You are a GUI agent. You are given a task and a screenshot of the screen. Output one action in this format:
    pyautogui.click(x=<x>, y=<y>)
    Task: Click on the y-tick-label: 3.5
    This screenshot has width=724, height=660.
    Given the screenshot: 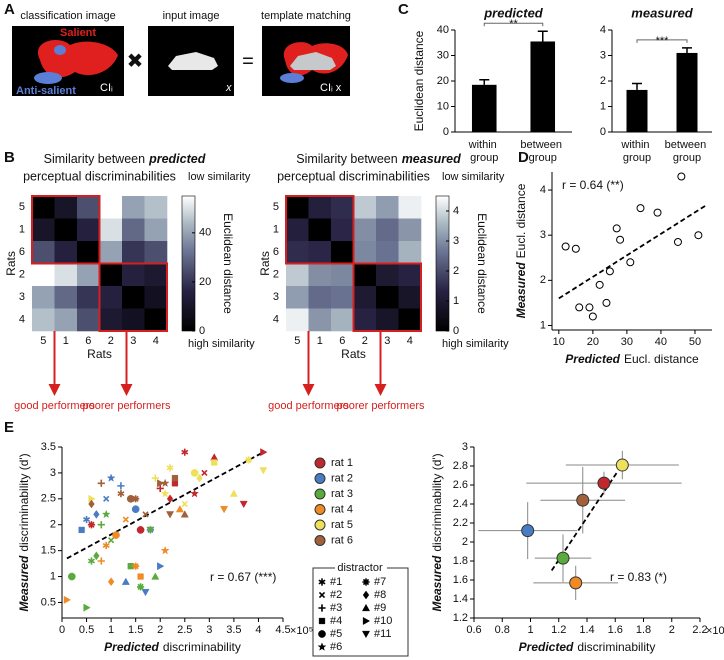 What is the action you would take?
    pyautogui.click(x=48, y=447)
    